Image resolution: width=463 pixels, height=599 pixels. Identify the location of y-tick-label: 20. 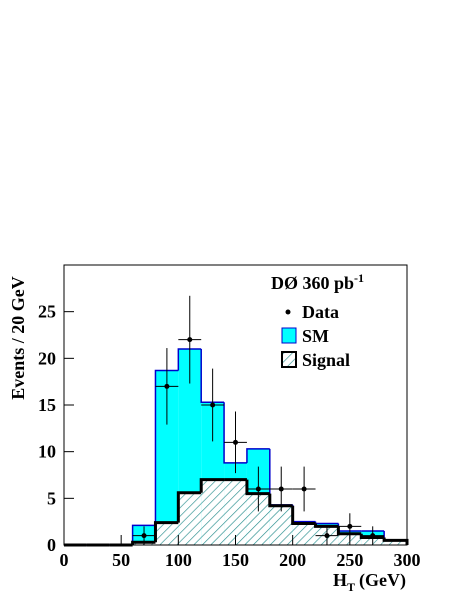
(47, 358).